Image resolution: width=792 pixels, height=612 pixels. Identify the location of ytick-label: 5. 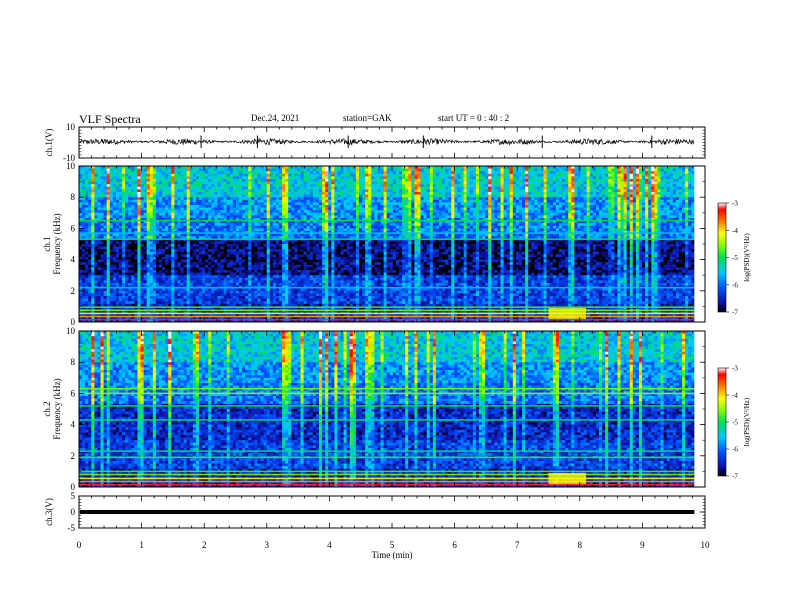
(73, 496).